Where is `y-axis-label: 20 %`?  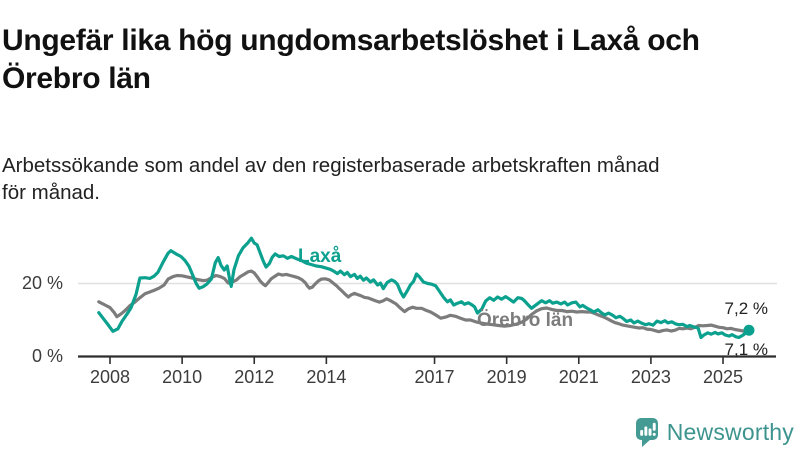
y-axis-label: 20 % is located at coordinates (42, 283).